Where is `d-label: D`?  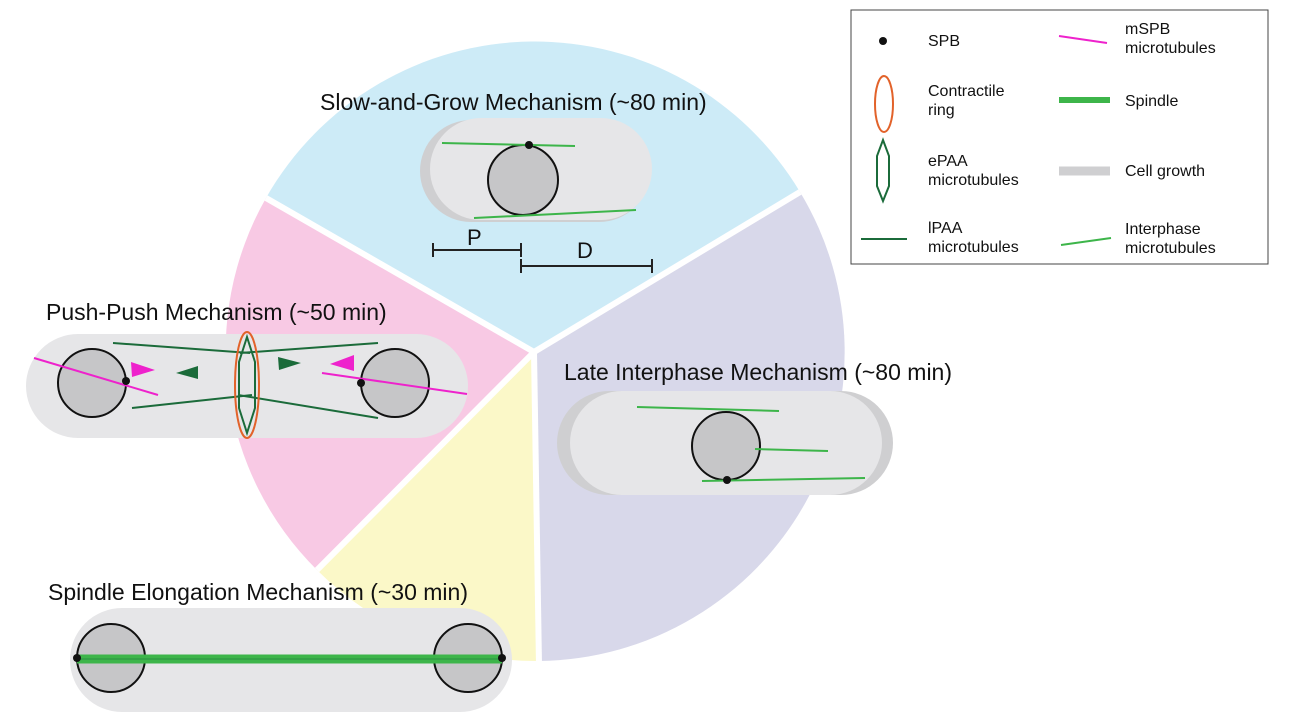
d-label: D is located at coordinates (585, 250).